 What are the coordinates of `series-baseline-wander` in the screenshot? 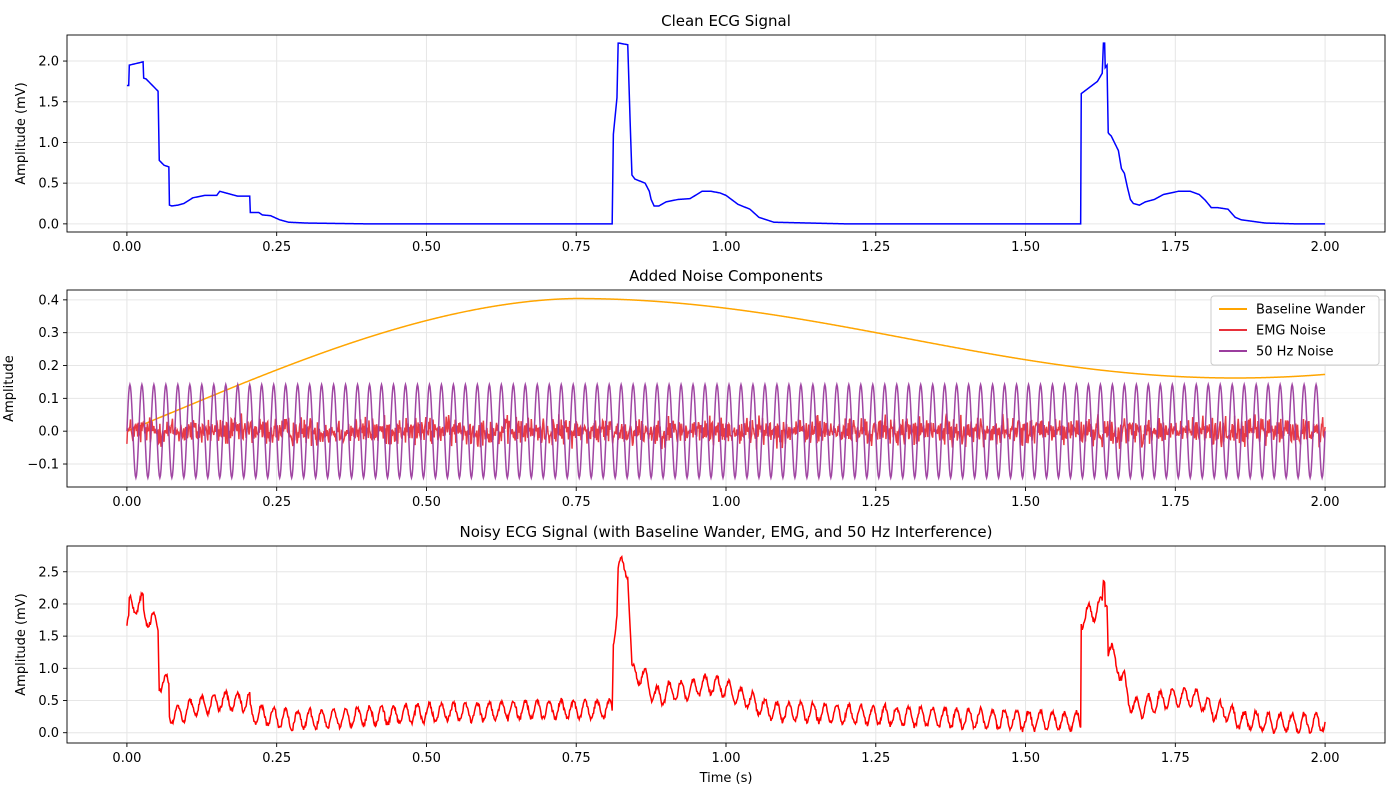 It's located at (726, 364).